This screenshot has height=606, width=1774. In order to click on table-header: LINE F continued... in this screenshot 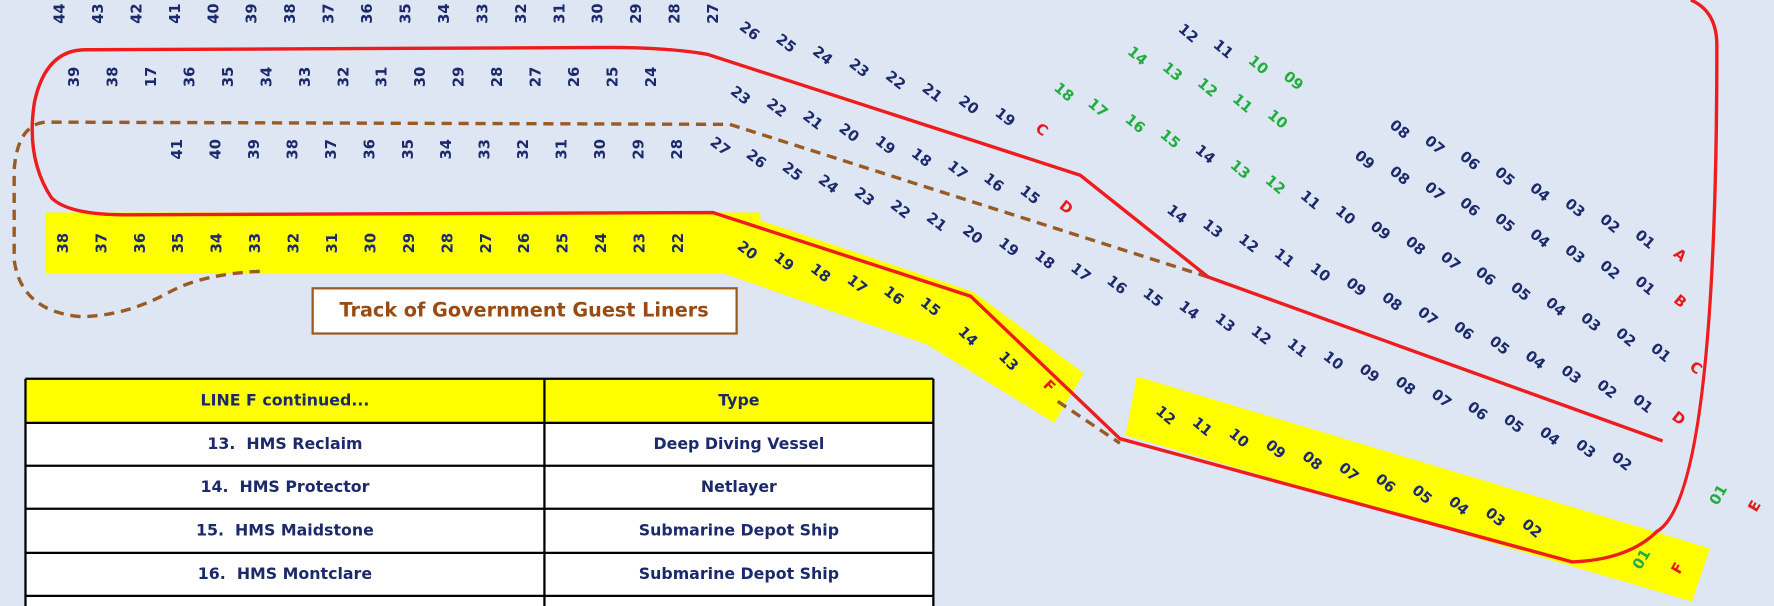, I will do `click(285, 399)`.